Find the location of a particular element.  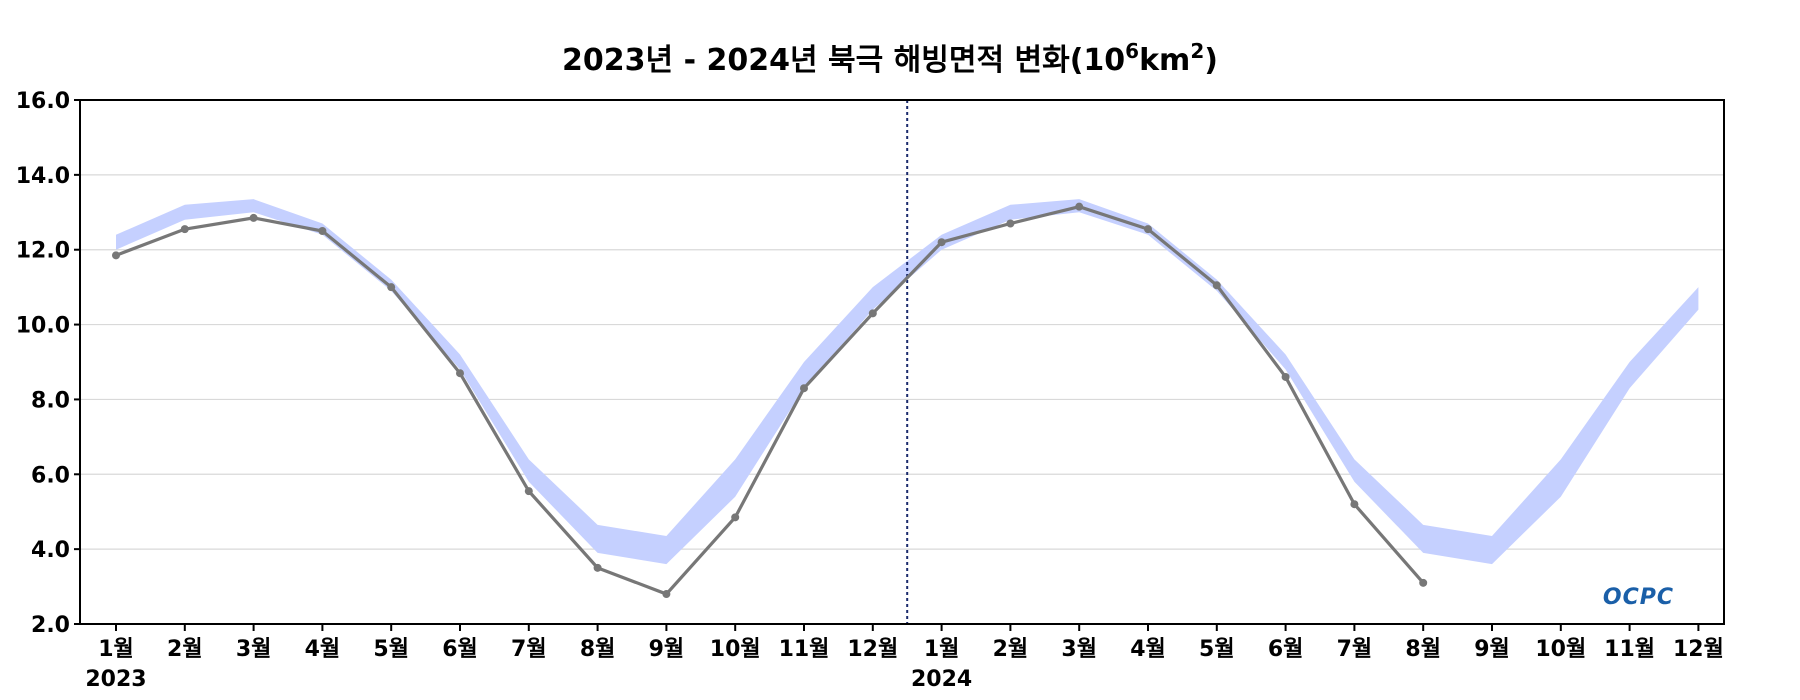

y-tick-label: 10.0 is located at coordinates (43, 326).